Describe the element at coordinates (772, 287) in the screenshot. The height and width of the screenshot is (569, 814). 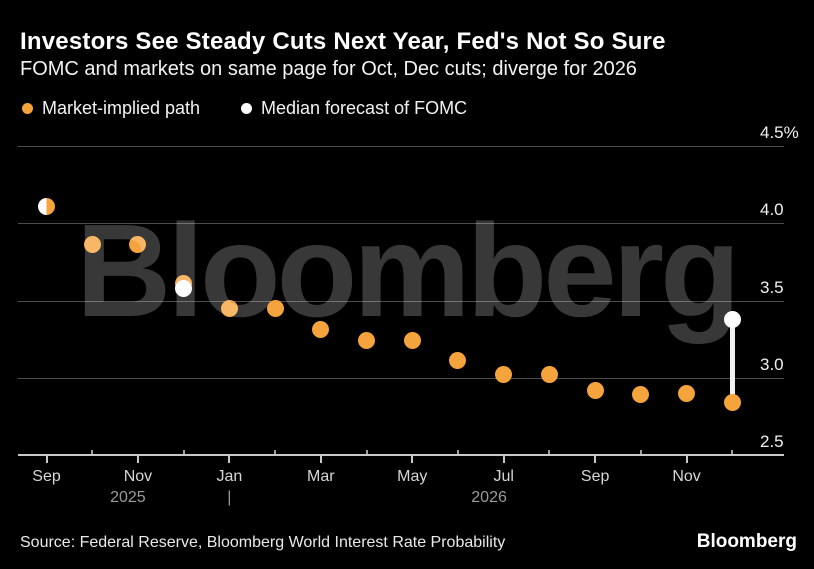
I see `y-axis-label: 3.5` at that location.